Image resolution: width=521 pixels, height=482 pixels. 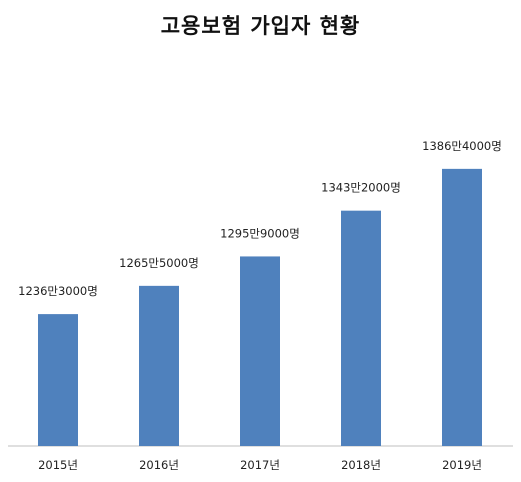 I want to click on bar-2019, so click(x=462, y=307).